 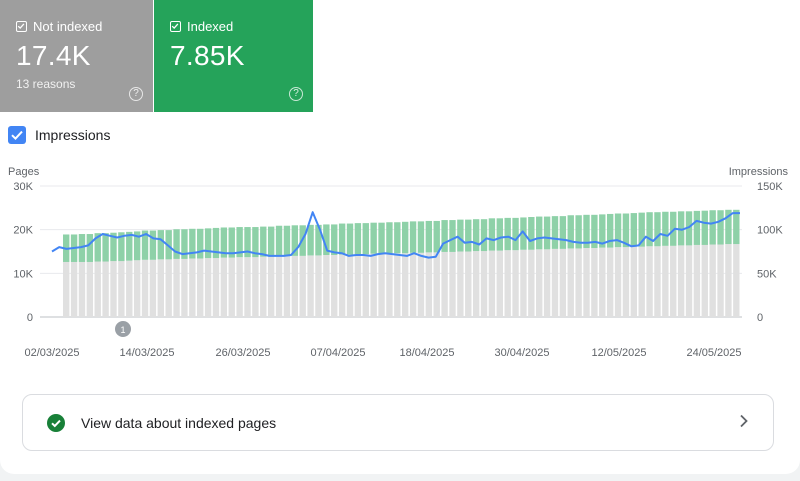 What do you see at coordinates (618, 353) in the screenshot?
I see `x-tick-label: 12/05/2025` at bounding box center [618, 353].